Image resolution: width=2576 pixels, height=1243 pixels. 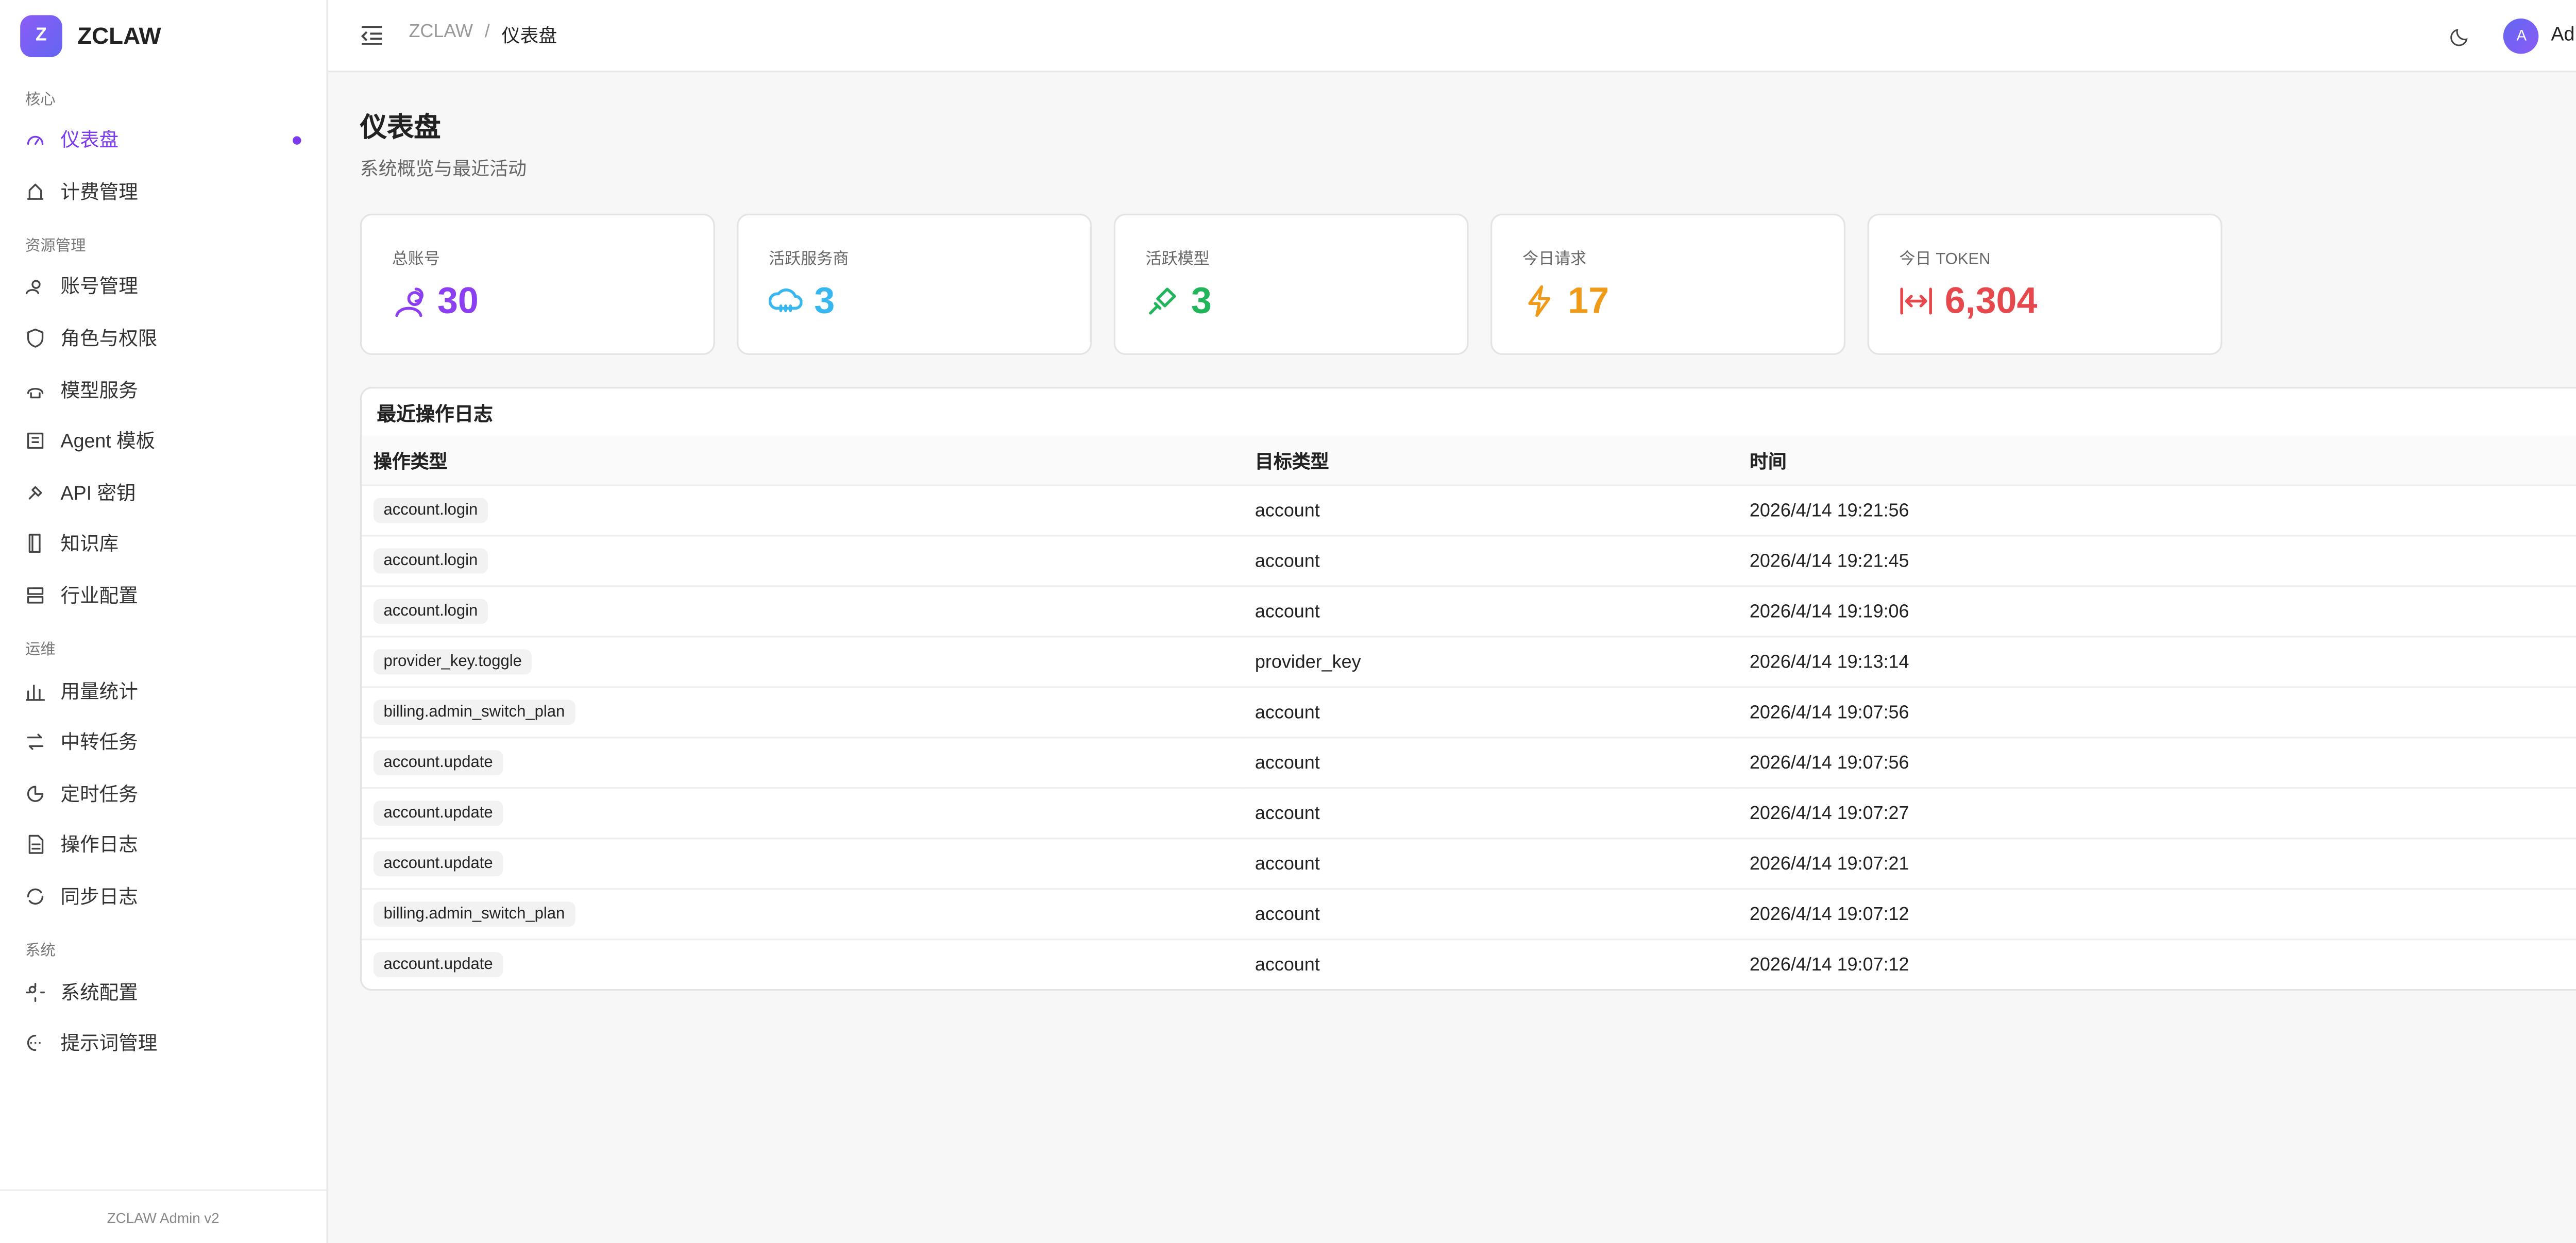 What do you see at coordinates (163, 140) in the screenshot?
I see `nav-item: 仪表盘` at bounding box center [163, 140].